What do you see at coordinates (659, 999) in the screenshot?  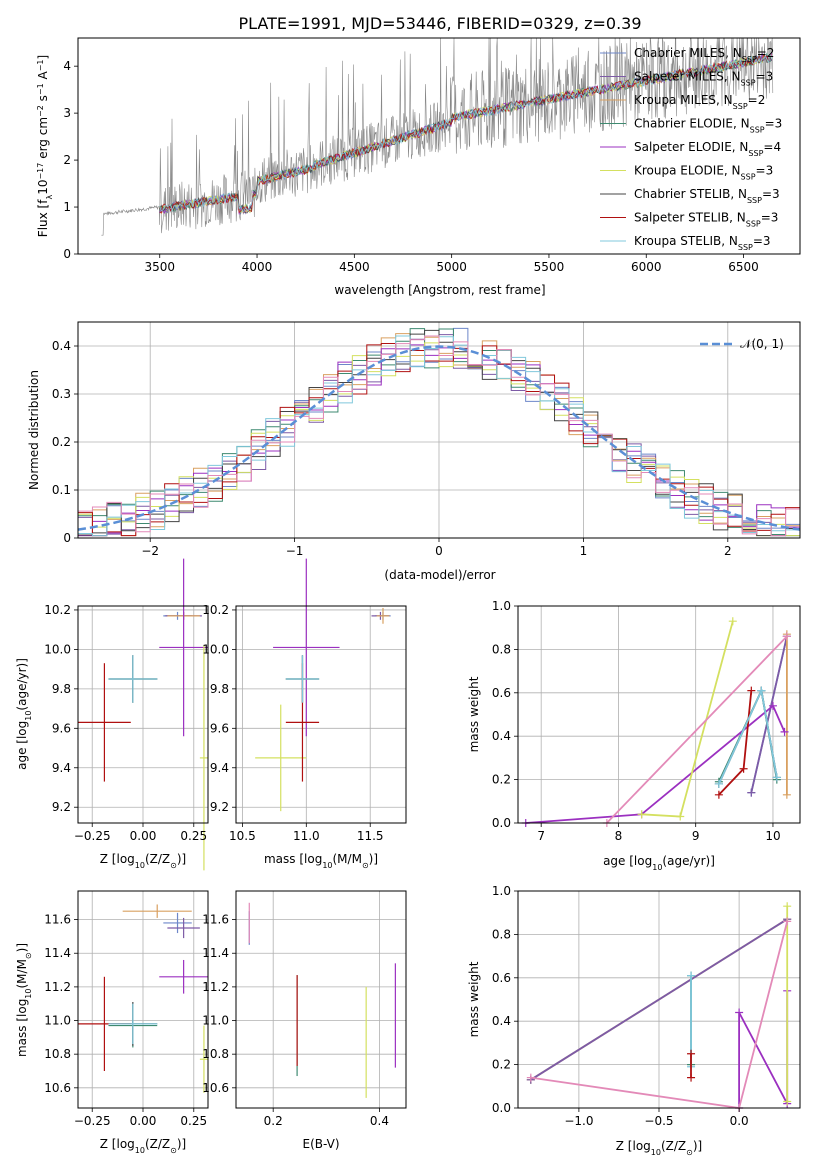 I see `weight-line-salpeter_miles` at bounding box center [659, 999].